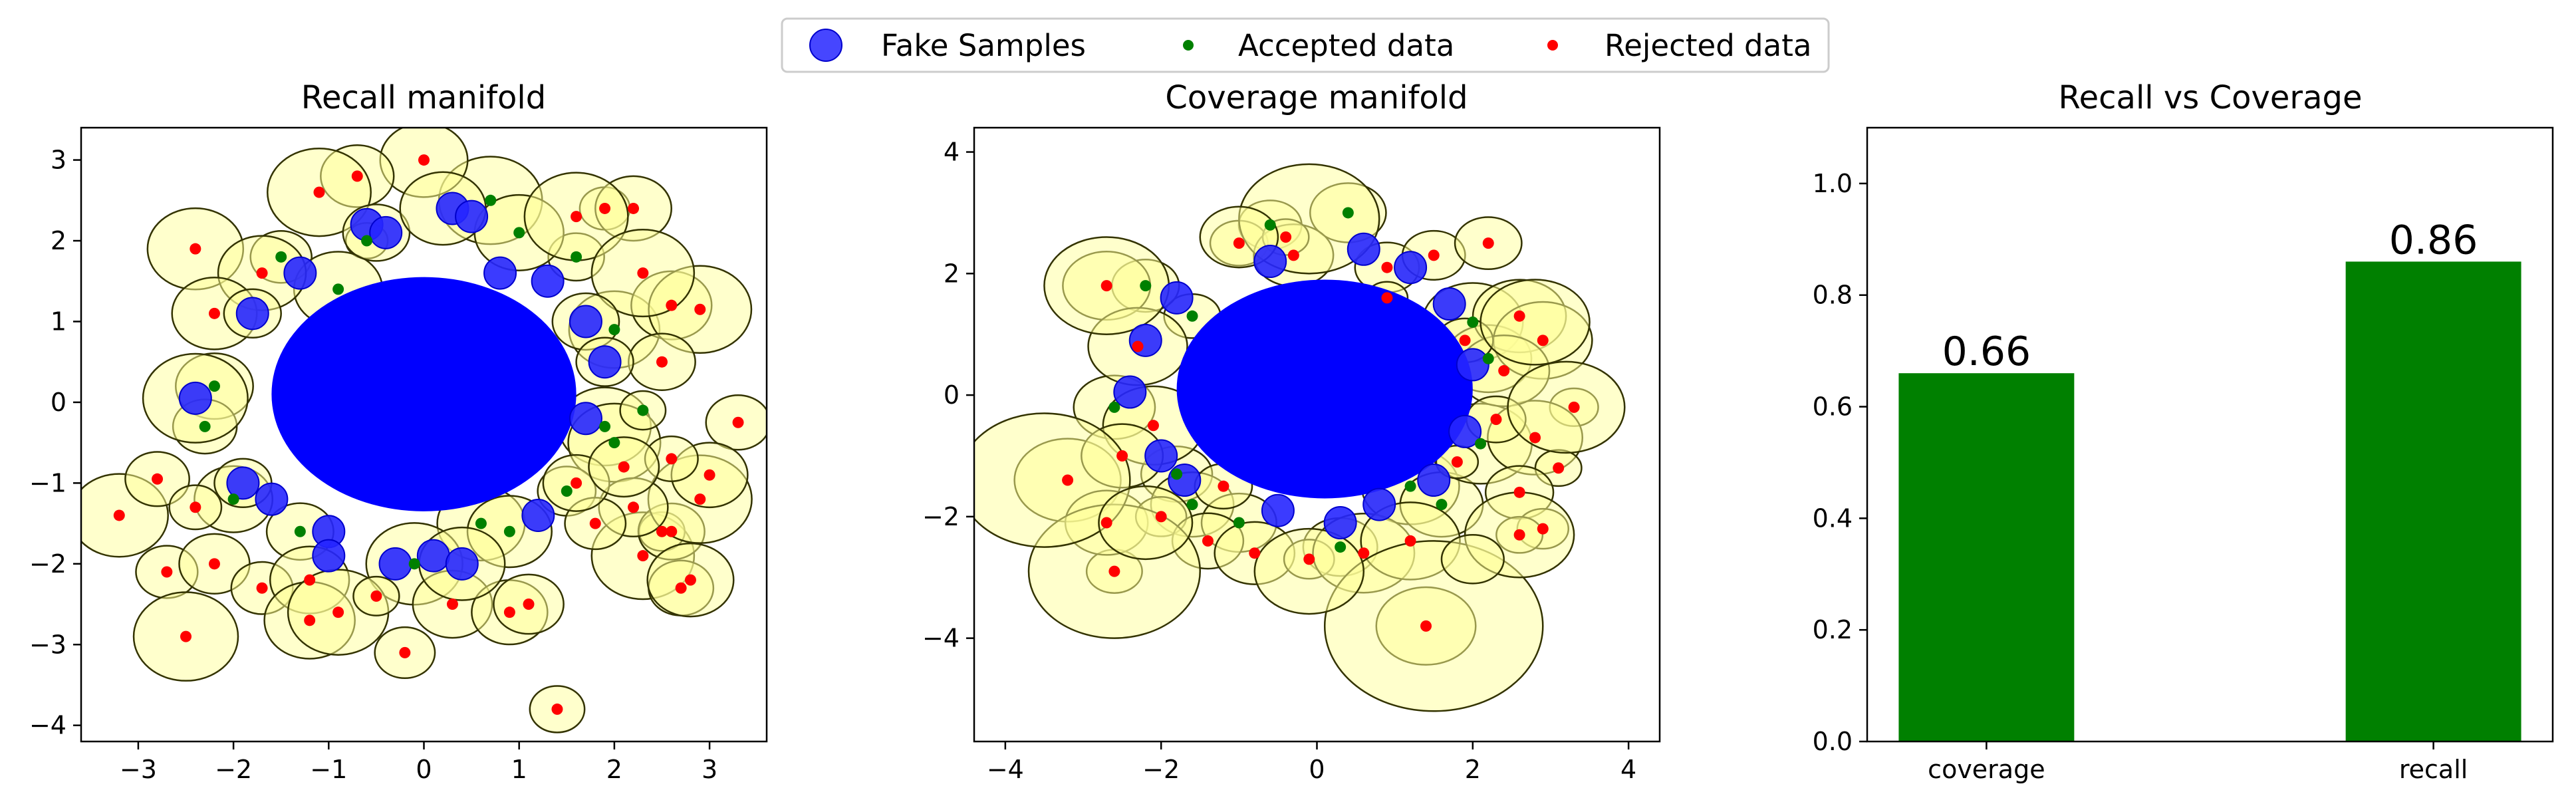 The image size is (2576, 808). What do you see at coordinates (952, 152) in the screenshot?
I see `y-tick-label: 4` at bounding box center [952, 152].